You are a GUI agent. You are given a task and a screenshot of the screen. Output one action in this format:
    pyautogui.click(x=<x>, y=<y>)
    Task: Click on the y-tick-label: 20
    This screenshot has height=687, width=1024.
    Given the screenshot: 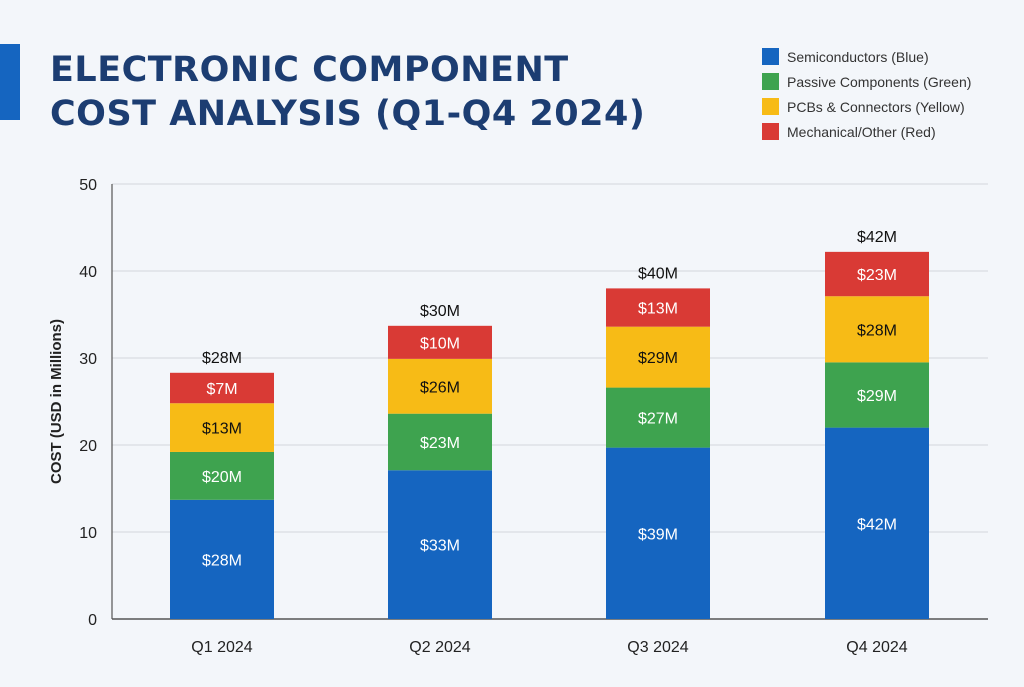 What is the action you would take?
    pyautogui.click(x=88, y=446)
    